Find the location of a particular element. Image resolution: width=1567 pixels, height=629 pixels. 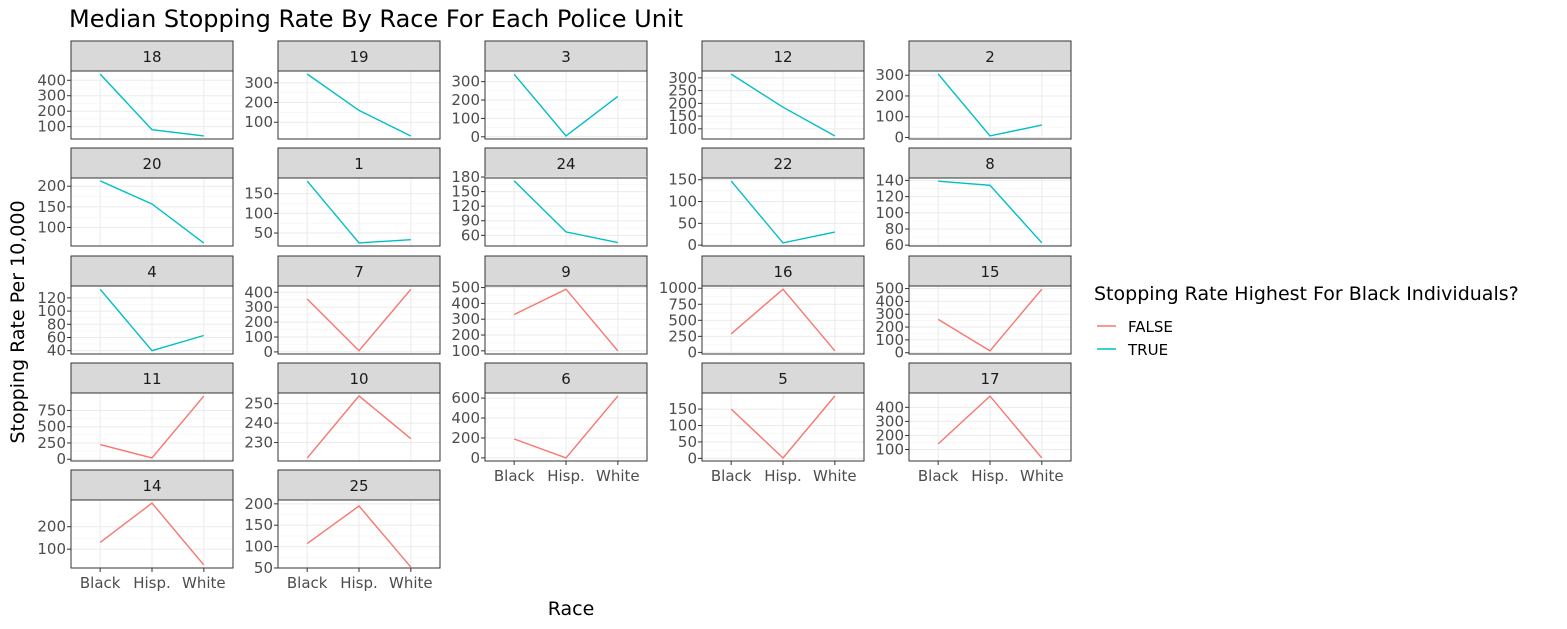

legend-label-true: TRUE is located at coordinates (1147, 350).